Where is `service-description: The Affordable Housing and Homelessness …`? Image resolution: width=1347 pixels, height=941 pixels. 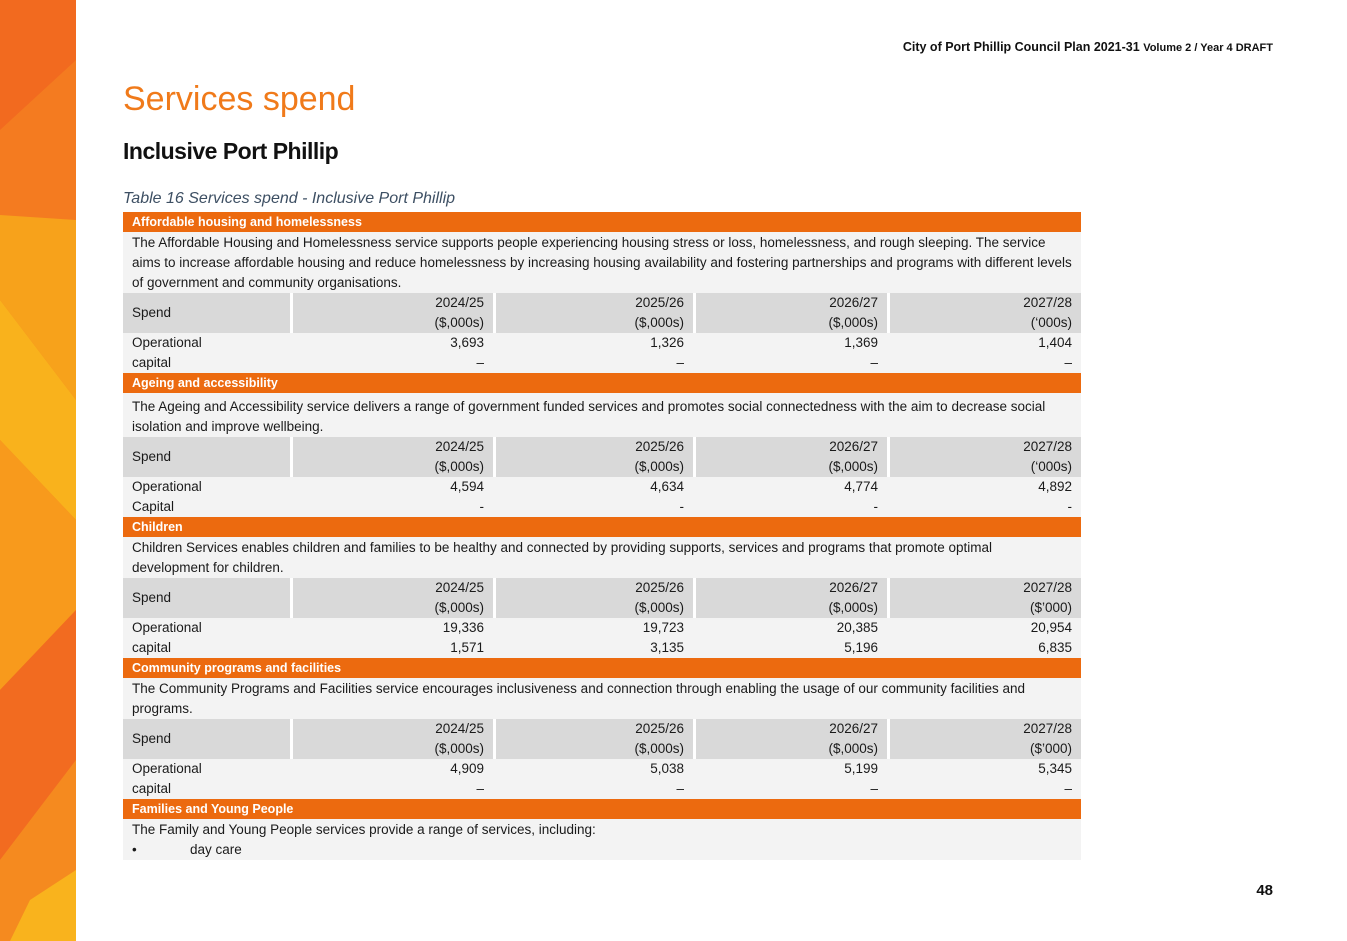
service-description: The Affordable Housing and Homelessness … is located at coordinates (602, 262).